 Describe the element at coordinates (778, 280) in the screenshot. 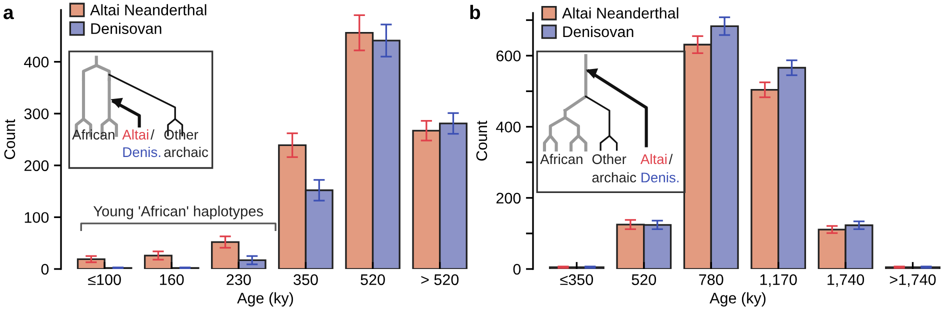

I see `x-tick-label: 1,170` at that location.